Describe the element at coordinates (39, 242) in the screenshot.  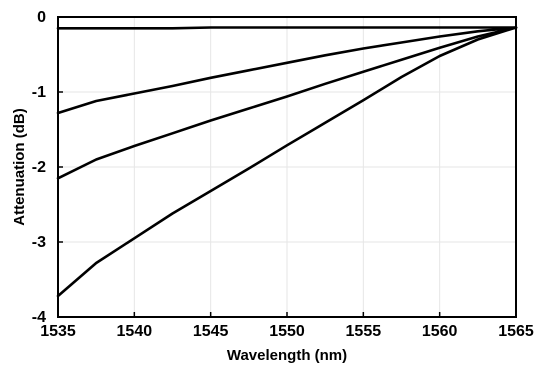
I see `y-tick-label: -3` at that location.